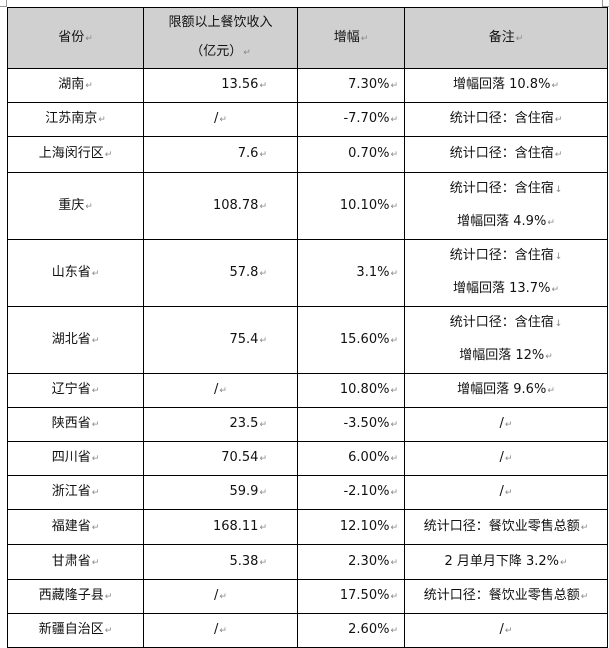  I want to click on growth-cell: 0.70%, so click(351, 154).